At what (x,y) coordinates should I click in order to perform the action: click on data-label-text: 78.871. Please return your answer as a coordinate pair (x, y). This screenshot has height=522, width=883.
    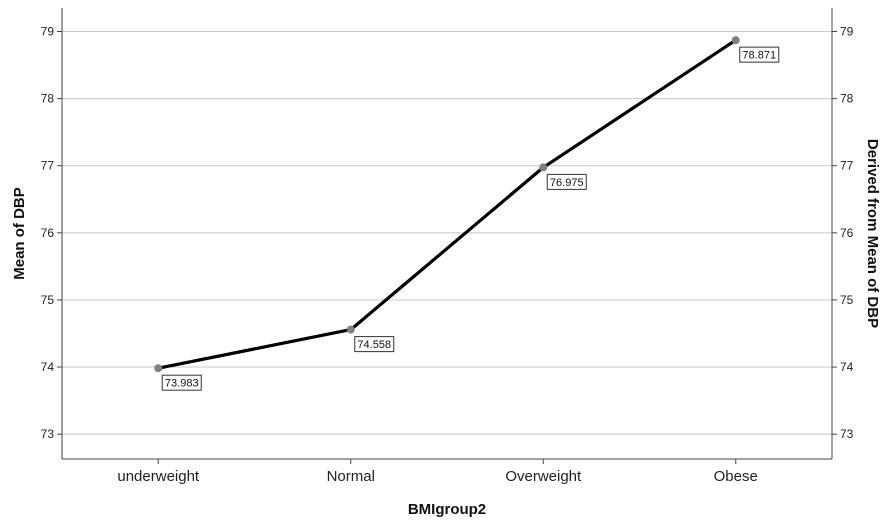
    Looking at the image, I should click on (759, 56).